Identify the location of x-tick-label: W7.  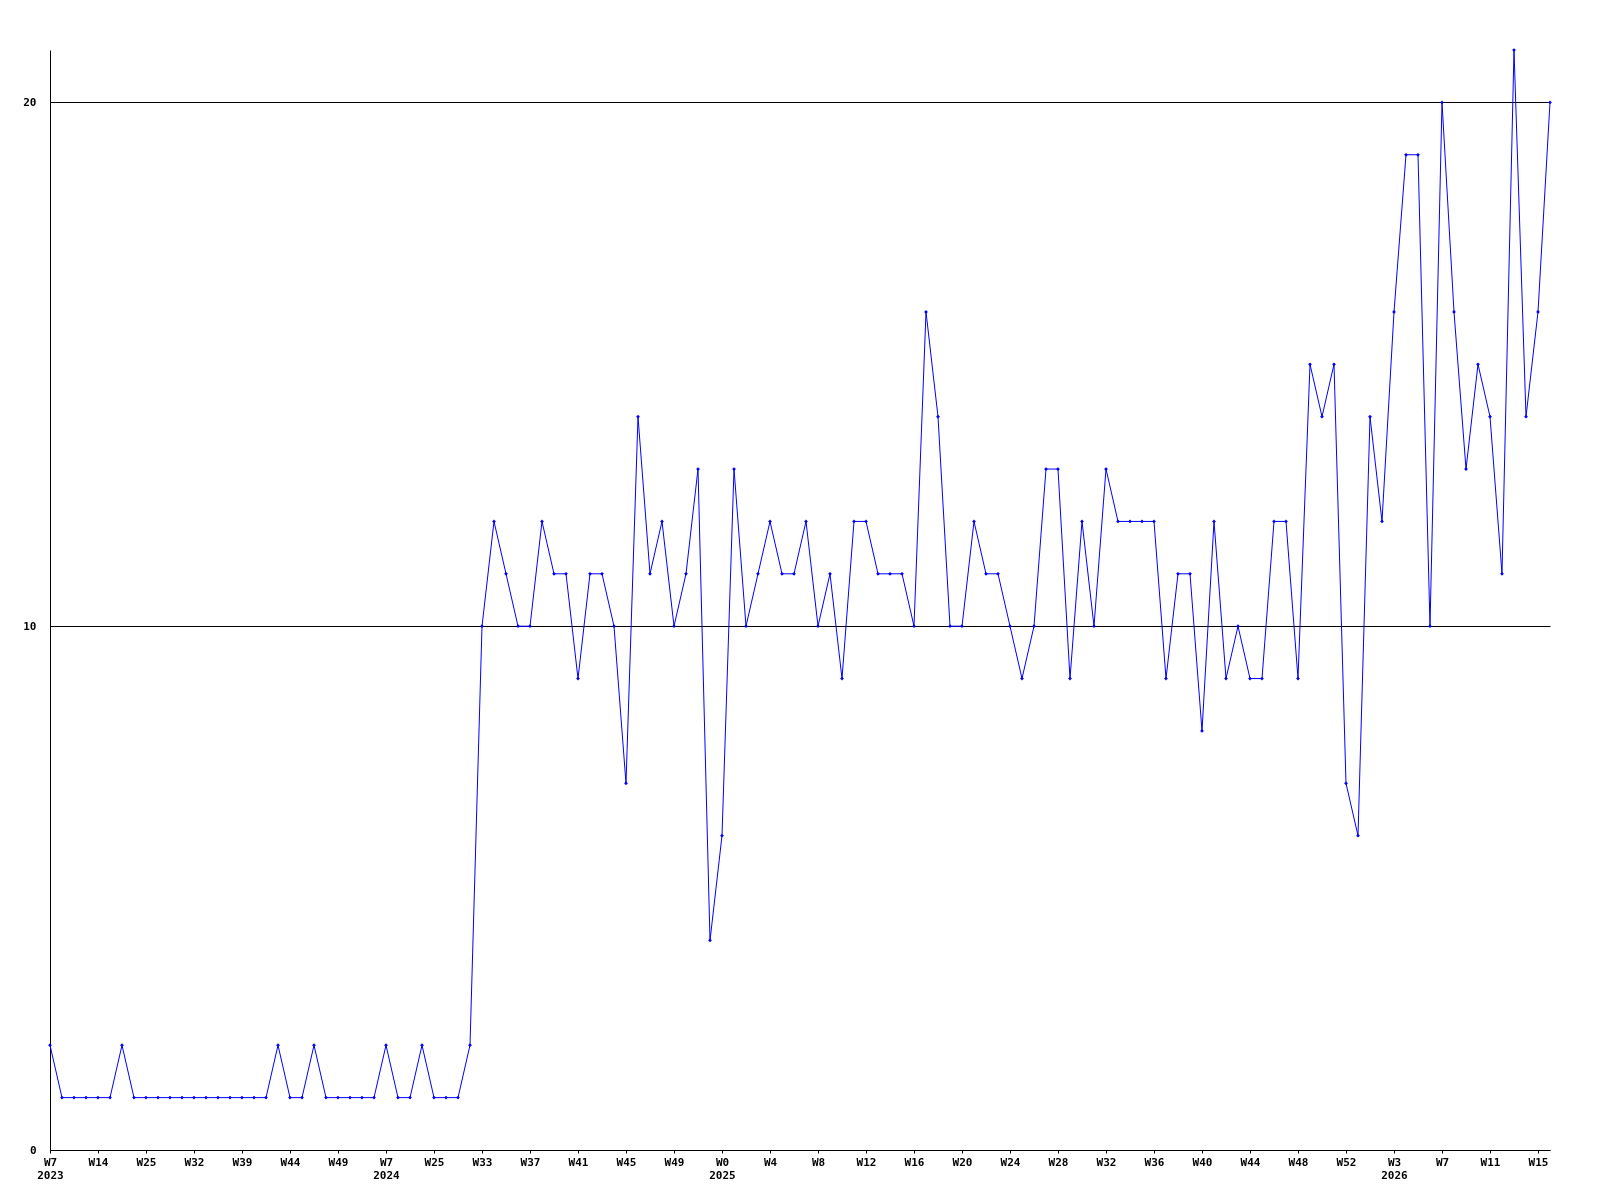
(1442, 1162).